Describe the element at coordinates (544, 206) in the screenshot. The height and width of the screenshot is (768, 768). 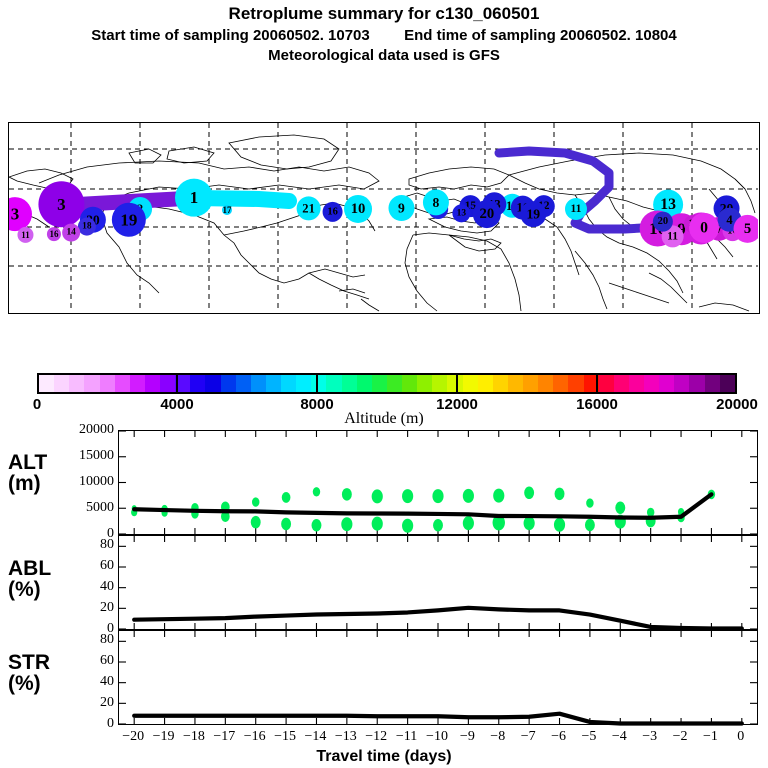
I see `map-marker-label: 12` at that location.